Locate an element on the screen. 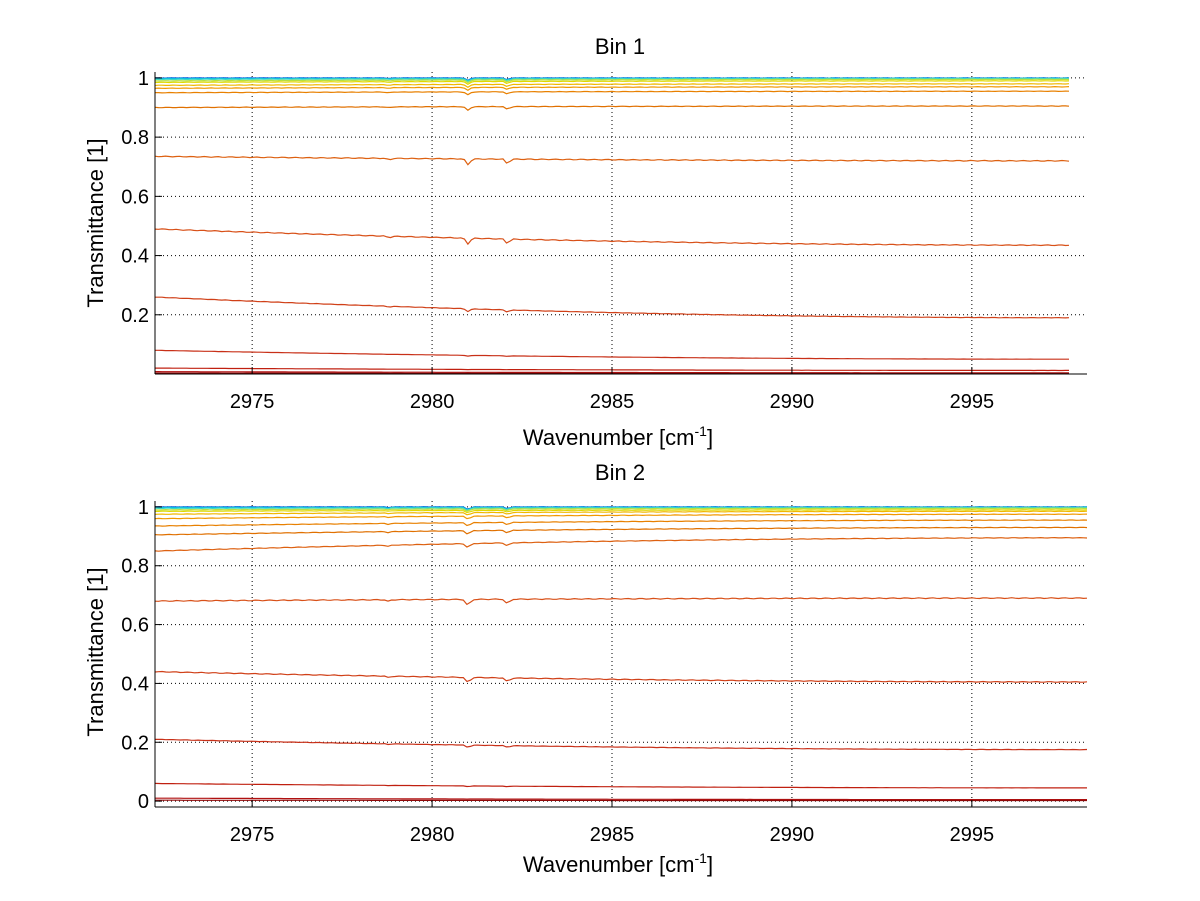 The height and width of the screenshot is (901, 1200). chart-title: Bin 2 is located at coordinates (620, 472).